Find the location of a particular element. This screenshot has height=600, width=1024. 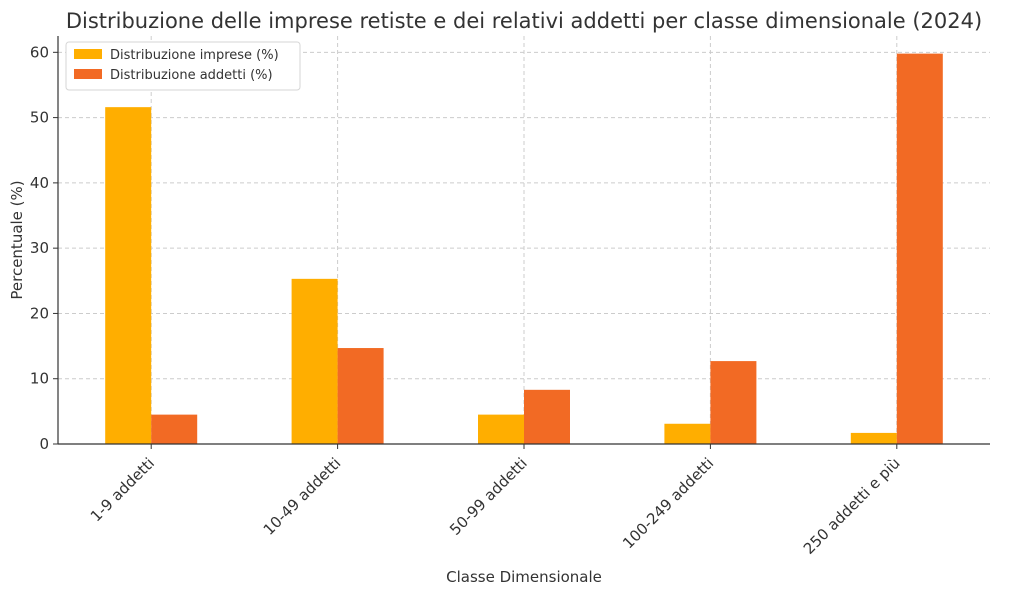

legend-box is located at coordinates (183, 66).